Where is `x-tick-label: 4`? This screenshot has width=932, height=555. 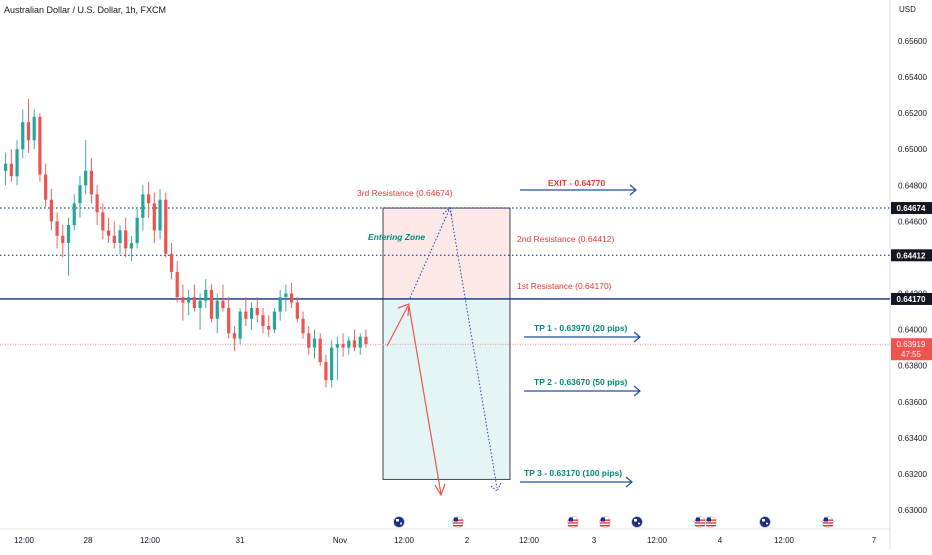 x-tick-label: 4 is located at coordinates (720, 540).